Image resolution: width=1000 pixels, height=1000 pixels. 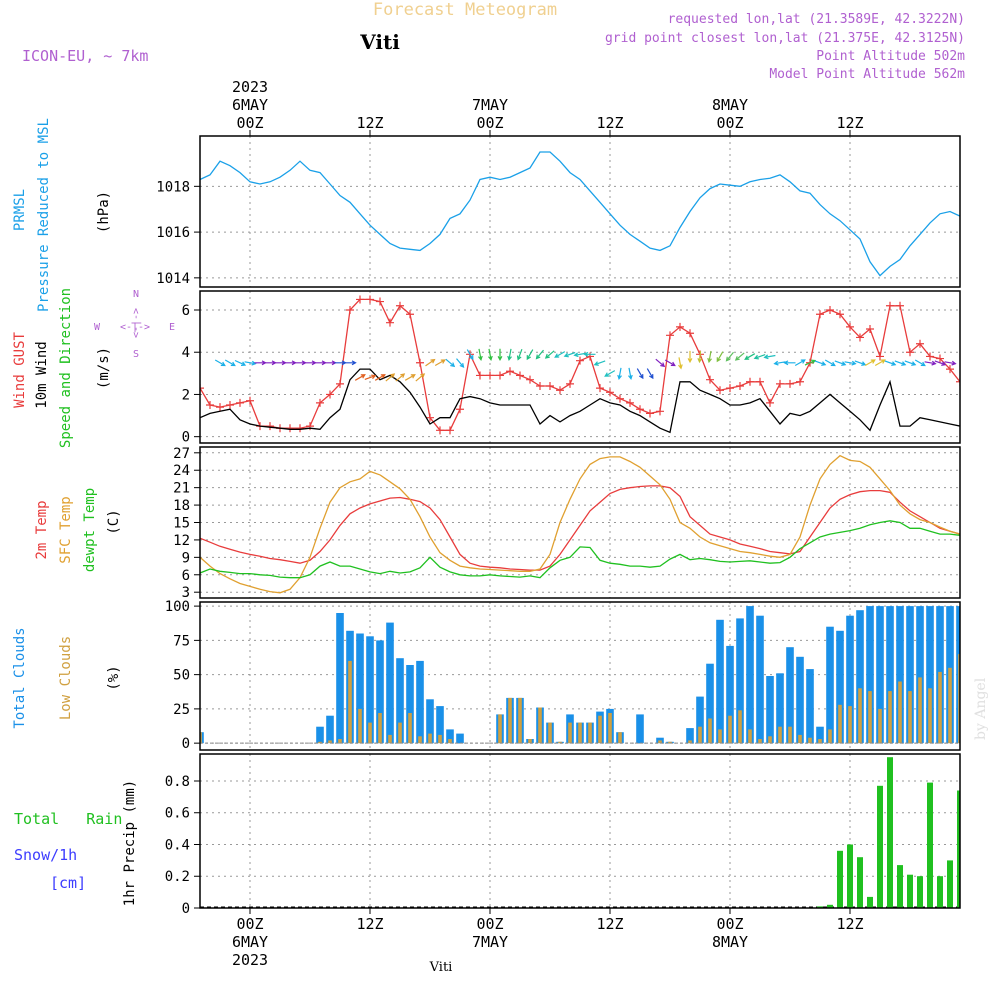 What do you see at coordinates (580, 214) in the screenshot?
I see `pressure-line-prmsl` at bounding box center [580, 214].